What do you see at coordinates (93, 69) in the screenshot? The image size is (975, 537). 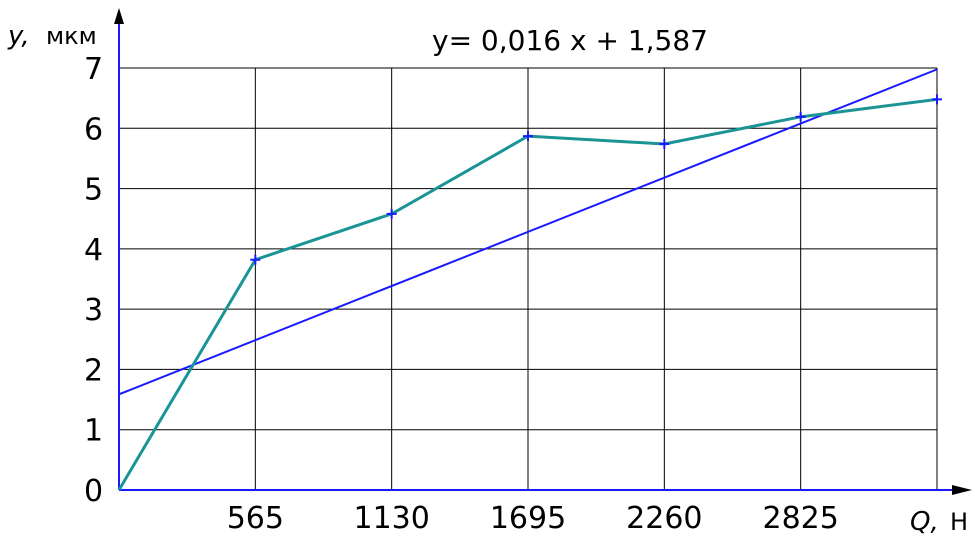 I see `y-tick-label: 7` at bounding box center [93, 69].